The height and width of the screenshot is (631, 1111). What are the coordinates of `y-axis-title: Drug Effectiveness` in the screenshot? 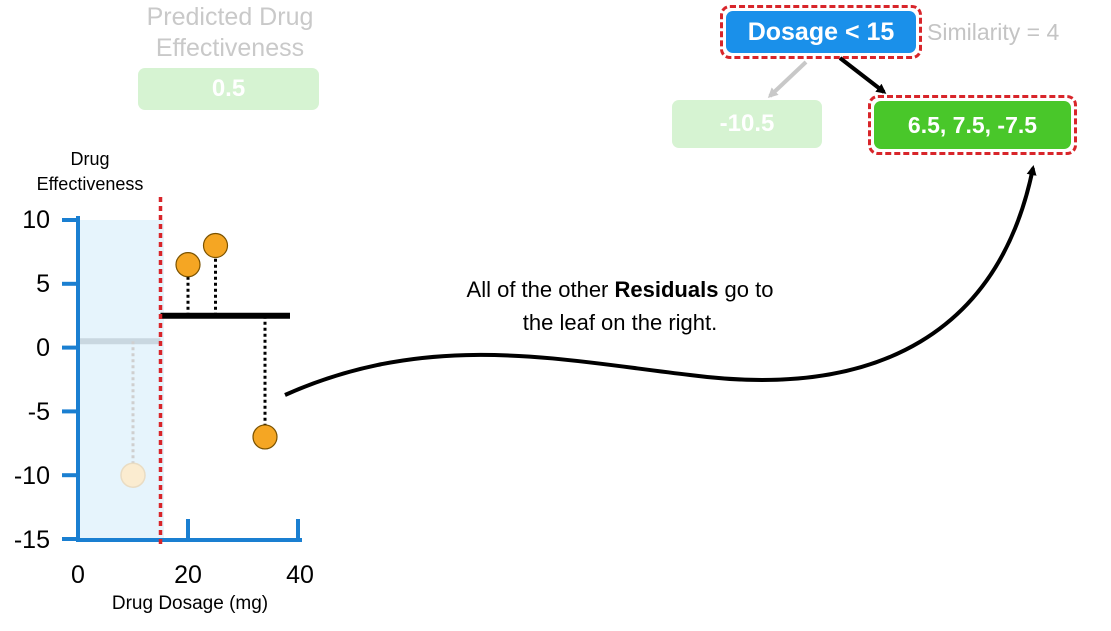 It's located at (90, 172).